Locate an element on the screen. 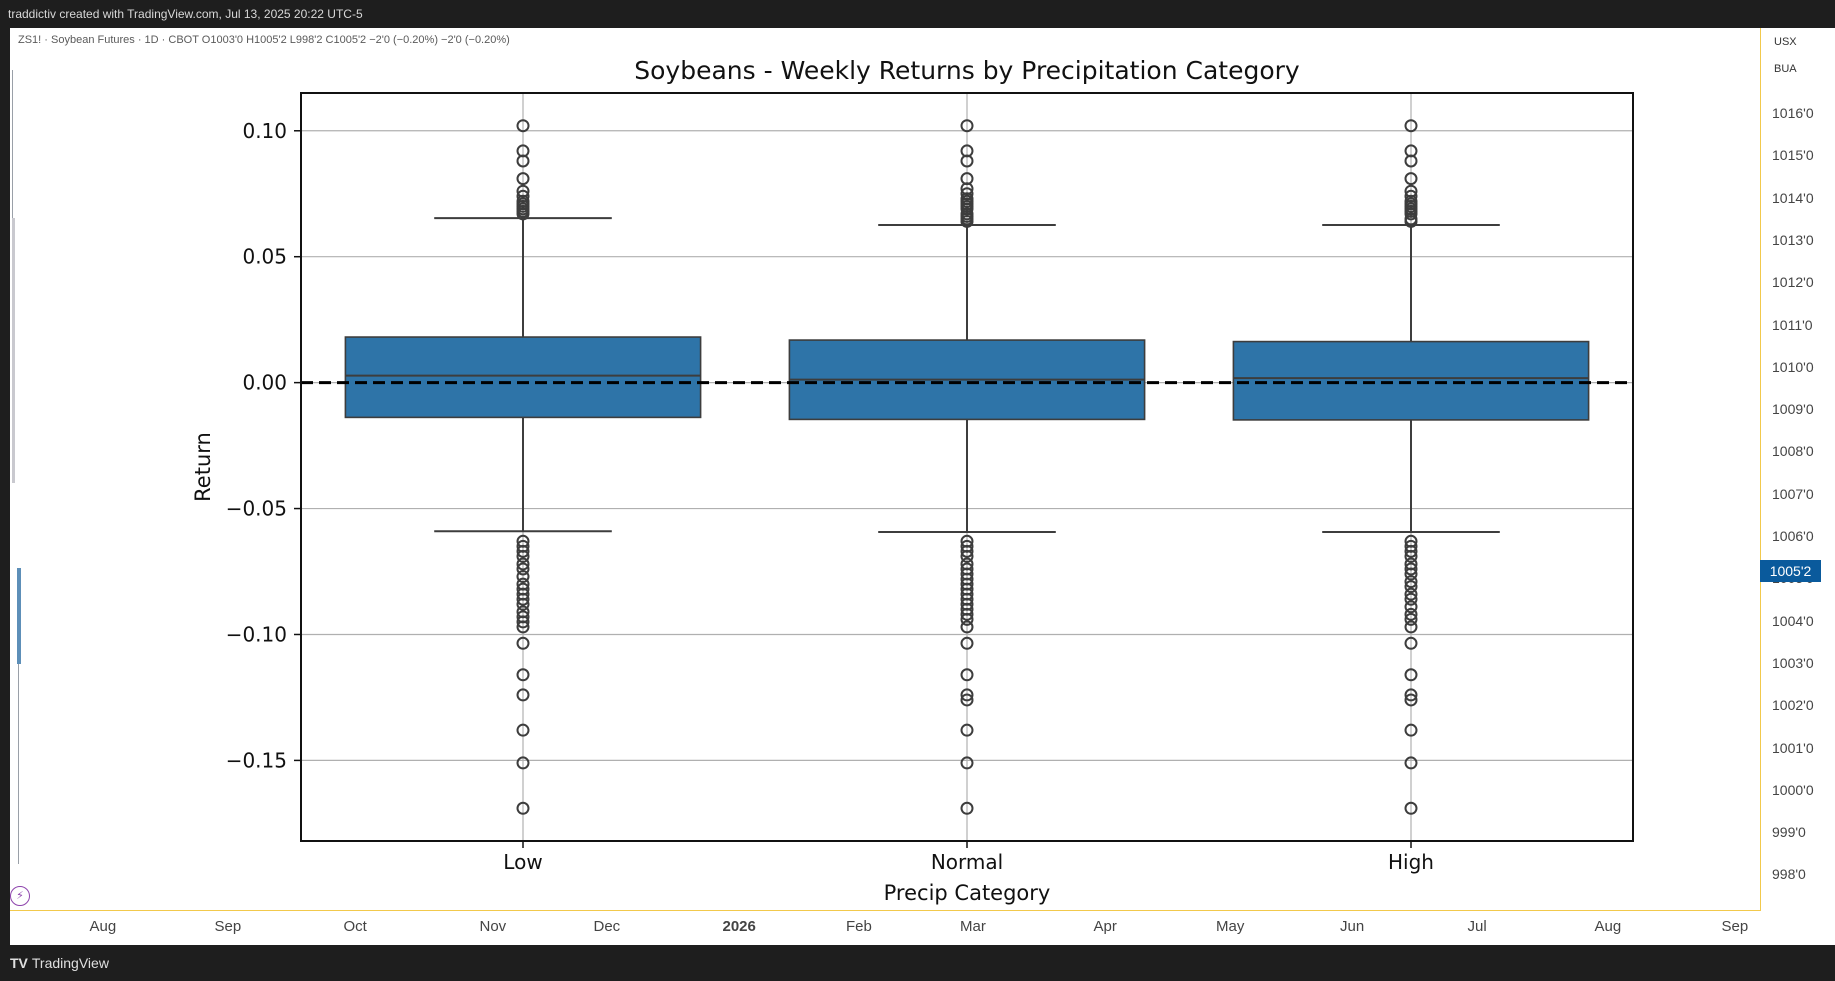  price-axis is located at coordinates (1797, 486).